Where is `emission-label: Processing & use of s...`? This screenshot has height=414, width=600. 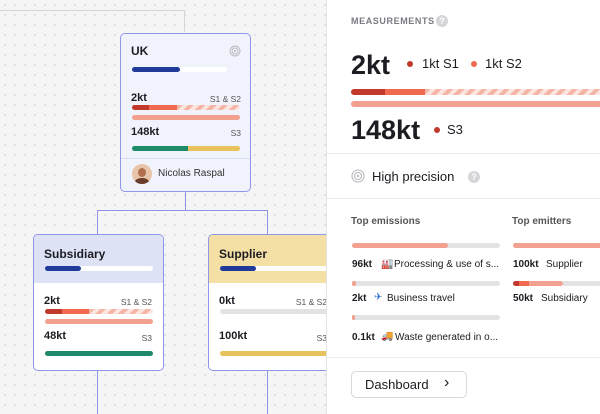 emission-label: Processing & use of s... is located at coordinates (447, 264).